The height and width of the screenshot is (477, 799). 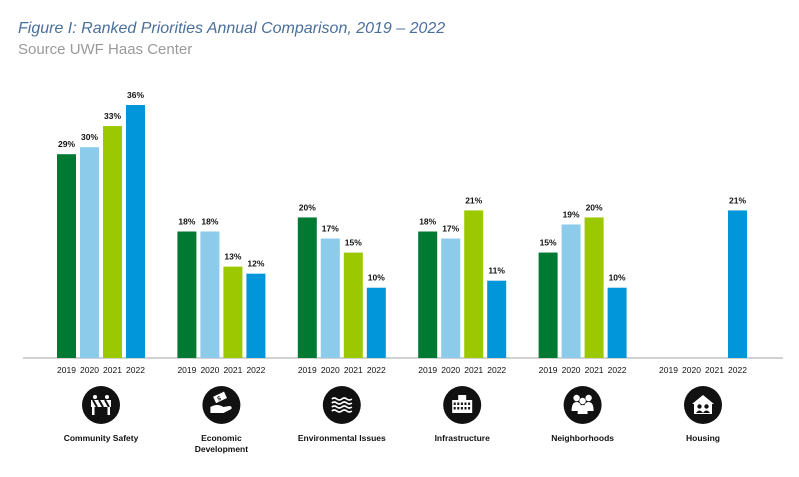 What do you see at coordinates (112, 242) in the screenshot?
I see `bar-community-safety-2021` at bounding box center [112, 242].